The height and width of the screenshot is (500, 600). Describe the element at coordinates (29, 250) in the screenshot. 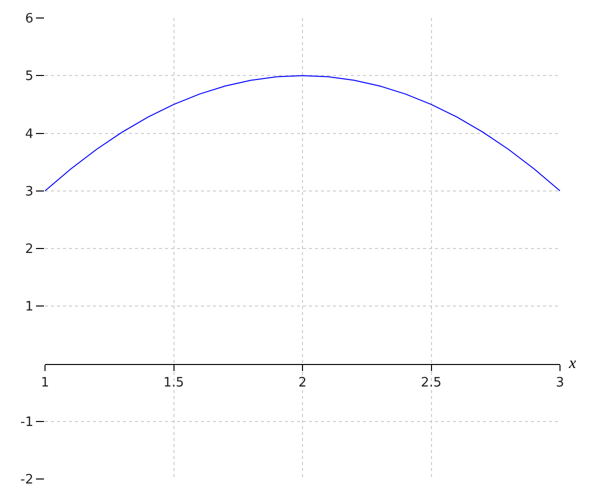

I see `y-tick-label: 2` at that location.